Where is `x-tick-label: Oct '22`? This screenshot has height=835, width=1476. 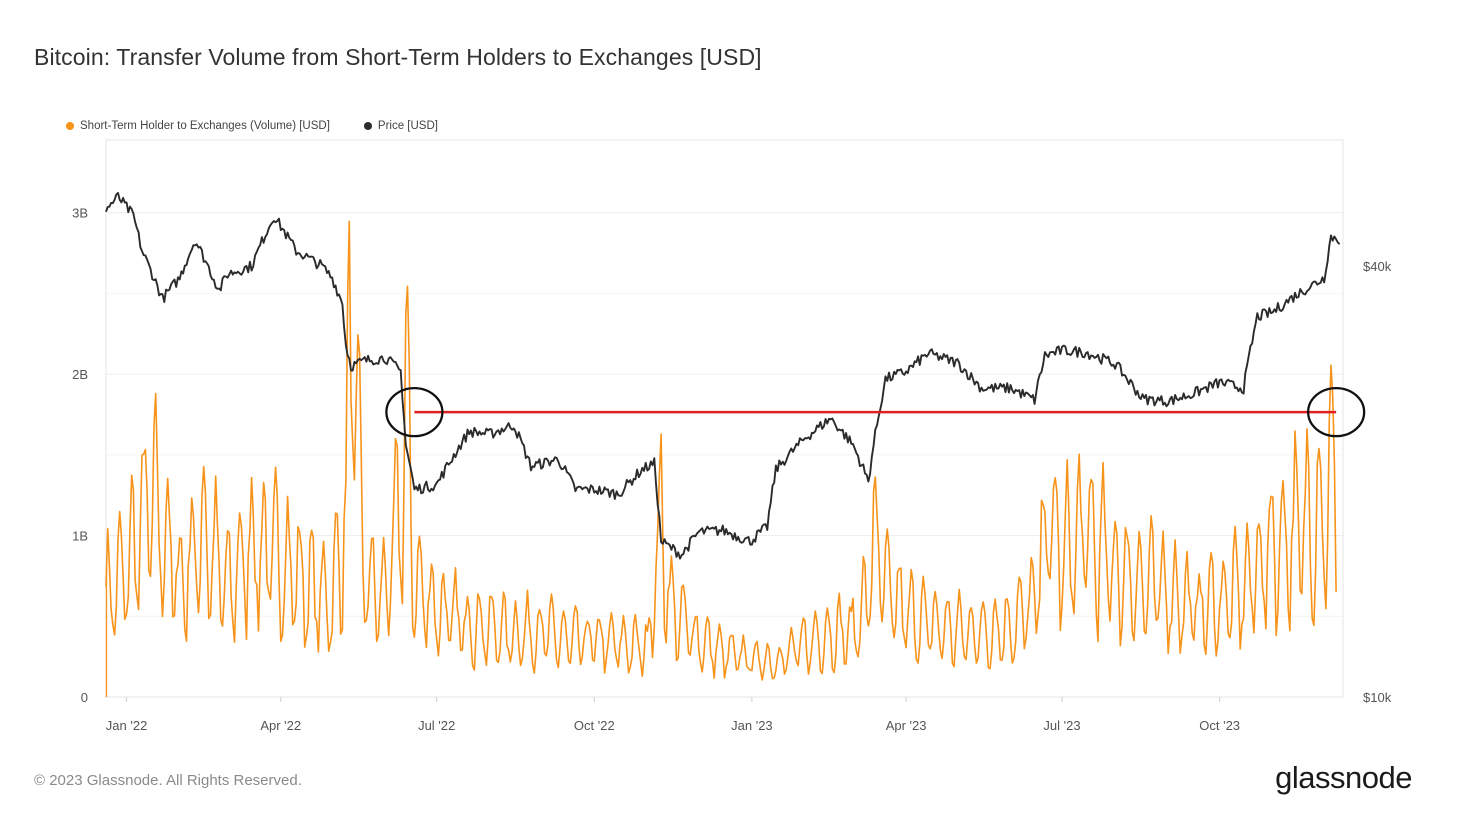 x-tick-label: Oct '22 is located at coordinates (594, 725).